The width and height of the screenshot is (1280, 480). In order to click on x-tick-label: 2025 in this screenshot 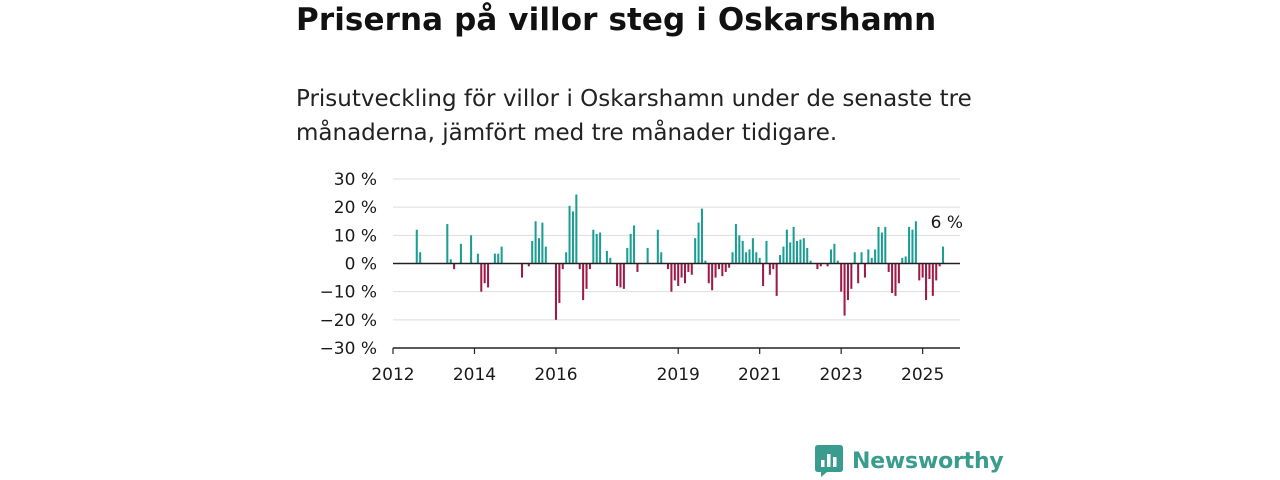, I will do `click(922, 375)`.